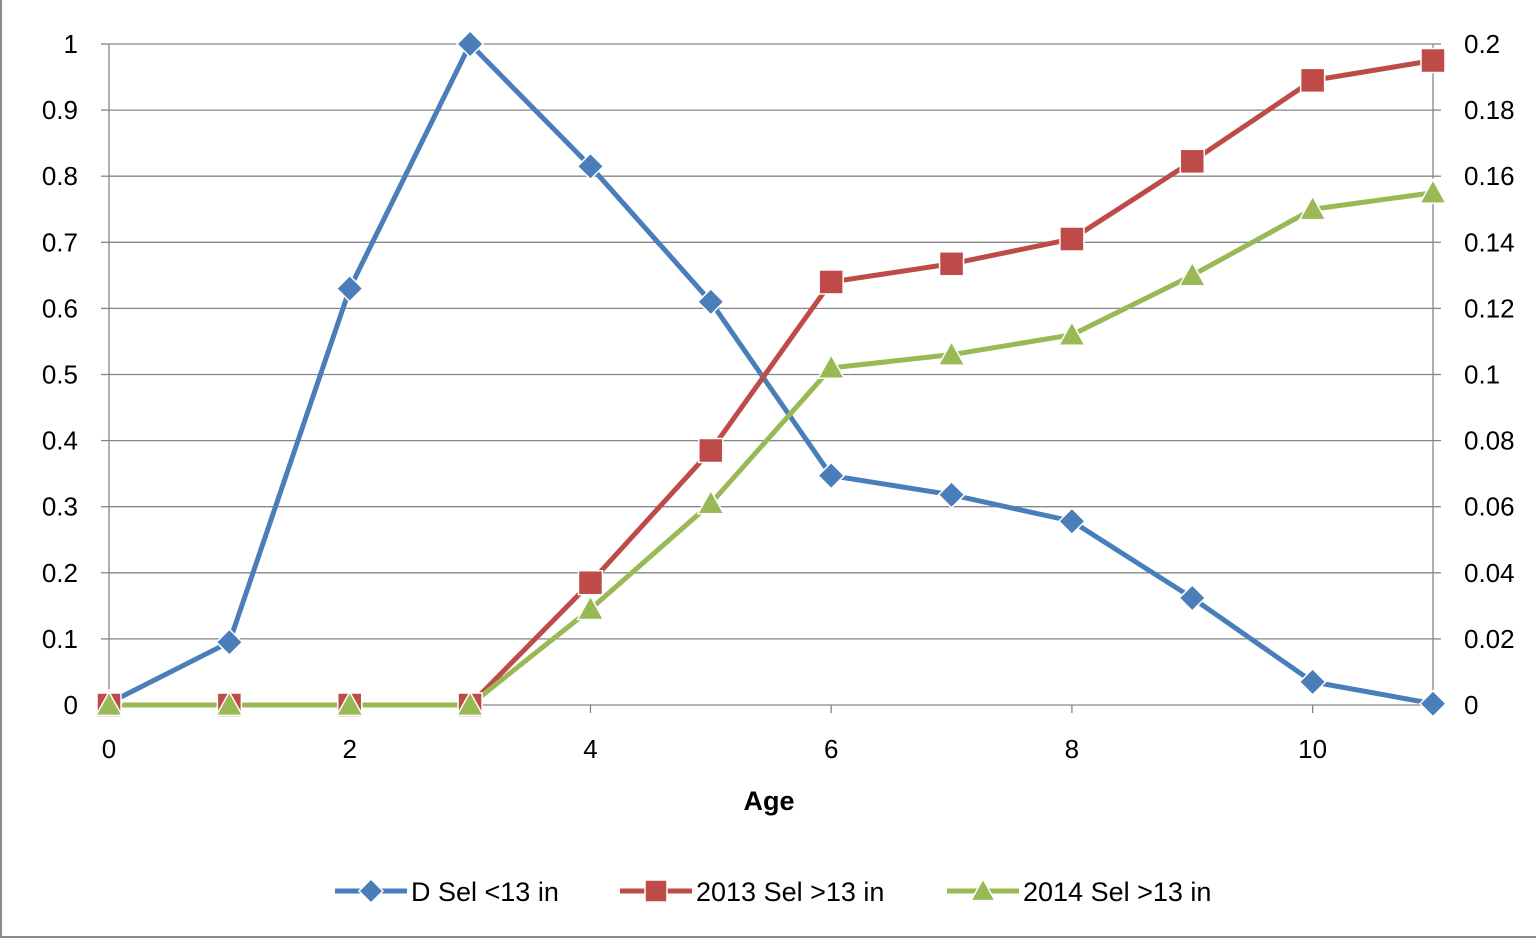  I want to click on right-tick-label: 0.06, so click(1489, 507).